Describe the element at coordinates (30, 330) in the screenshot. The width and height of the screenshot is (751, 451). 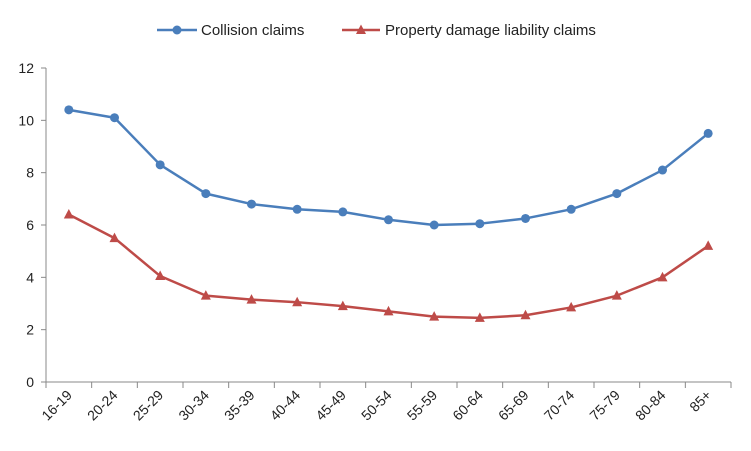
I see `y-tick-label: 2` at that location.